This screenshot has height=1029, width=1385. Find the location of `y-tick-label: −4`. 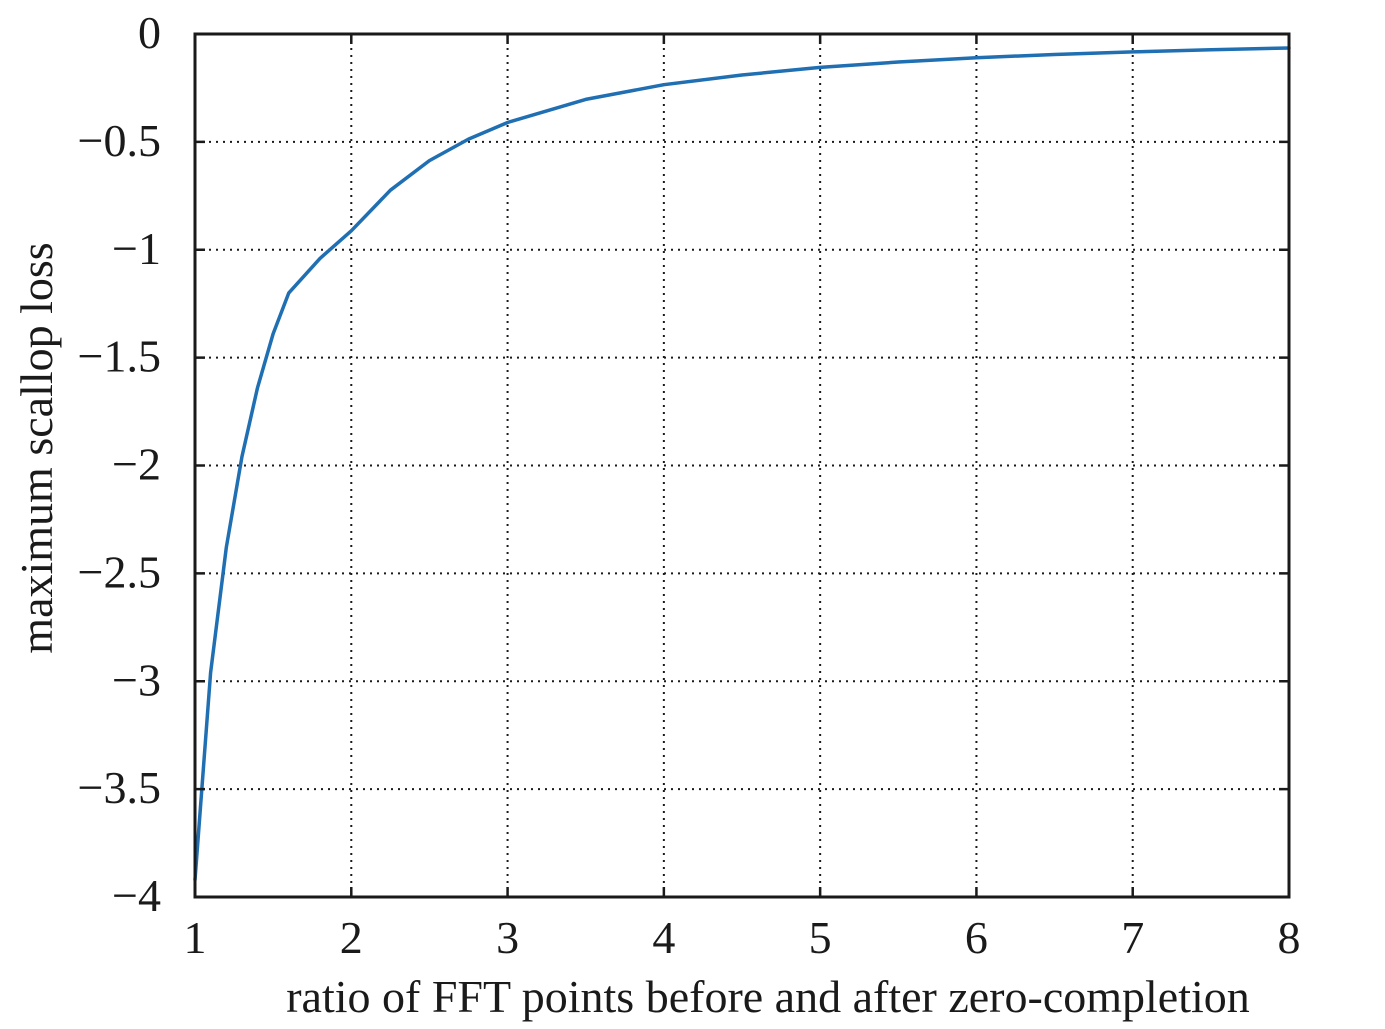

y-tick-label: −4 is located at coordinates (136, 895).